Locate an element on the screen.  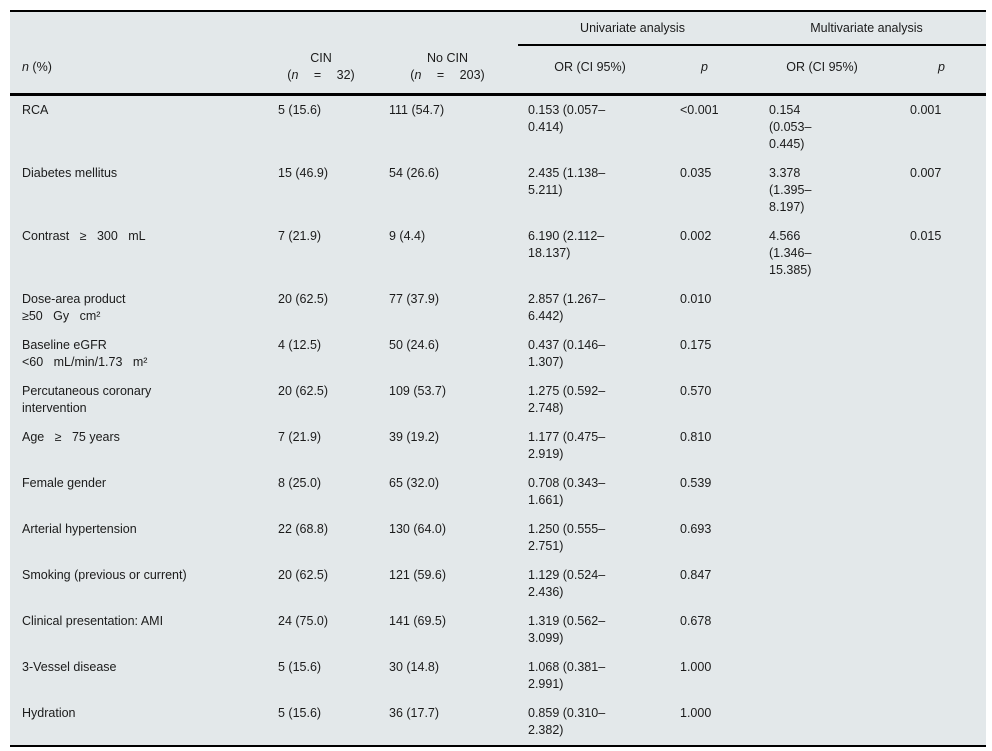
cin-count: (n = 32) is located at coordinates (321, 75).